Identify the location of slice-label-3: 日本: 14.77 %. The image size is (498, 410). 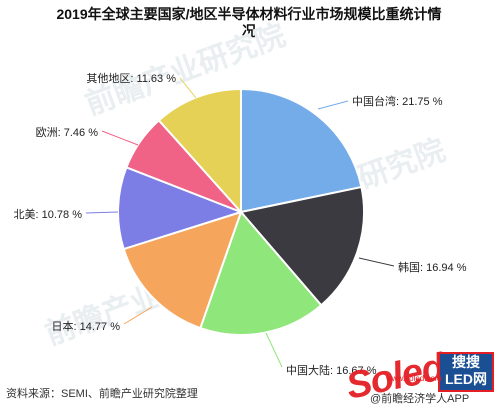
(86, 326).